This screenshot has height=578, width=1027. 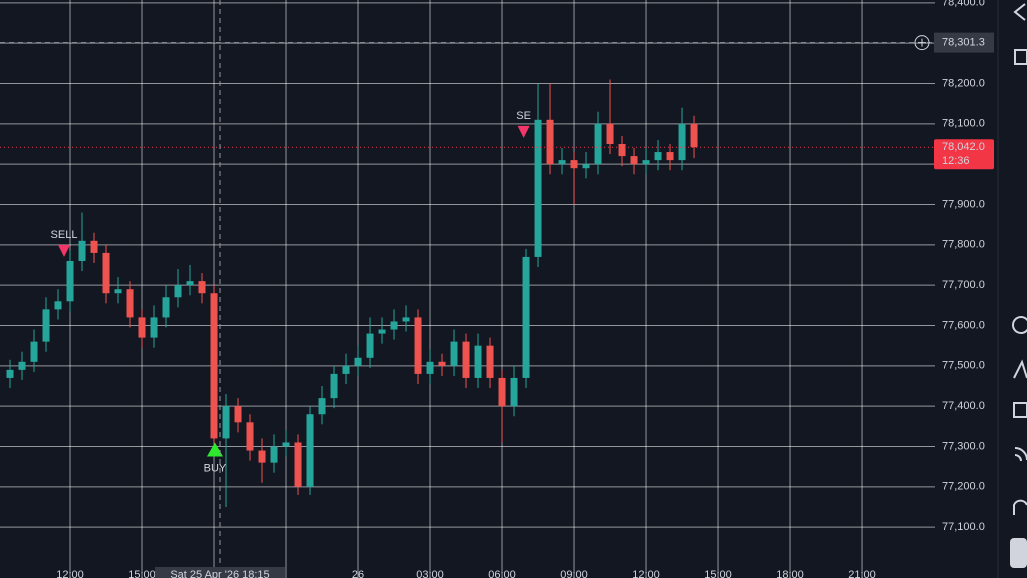 I want to click on y-tick-label: 77,700.0, so click(x=963, y=285).